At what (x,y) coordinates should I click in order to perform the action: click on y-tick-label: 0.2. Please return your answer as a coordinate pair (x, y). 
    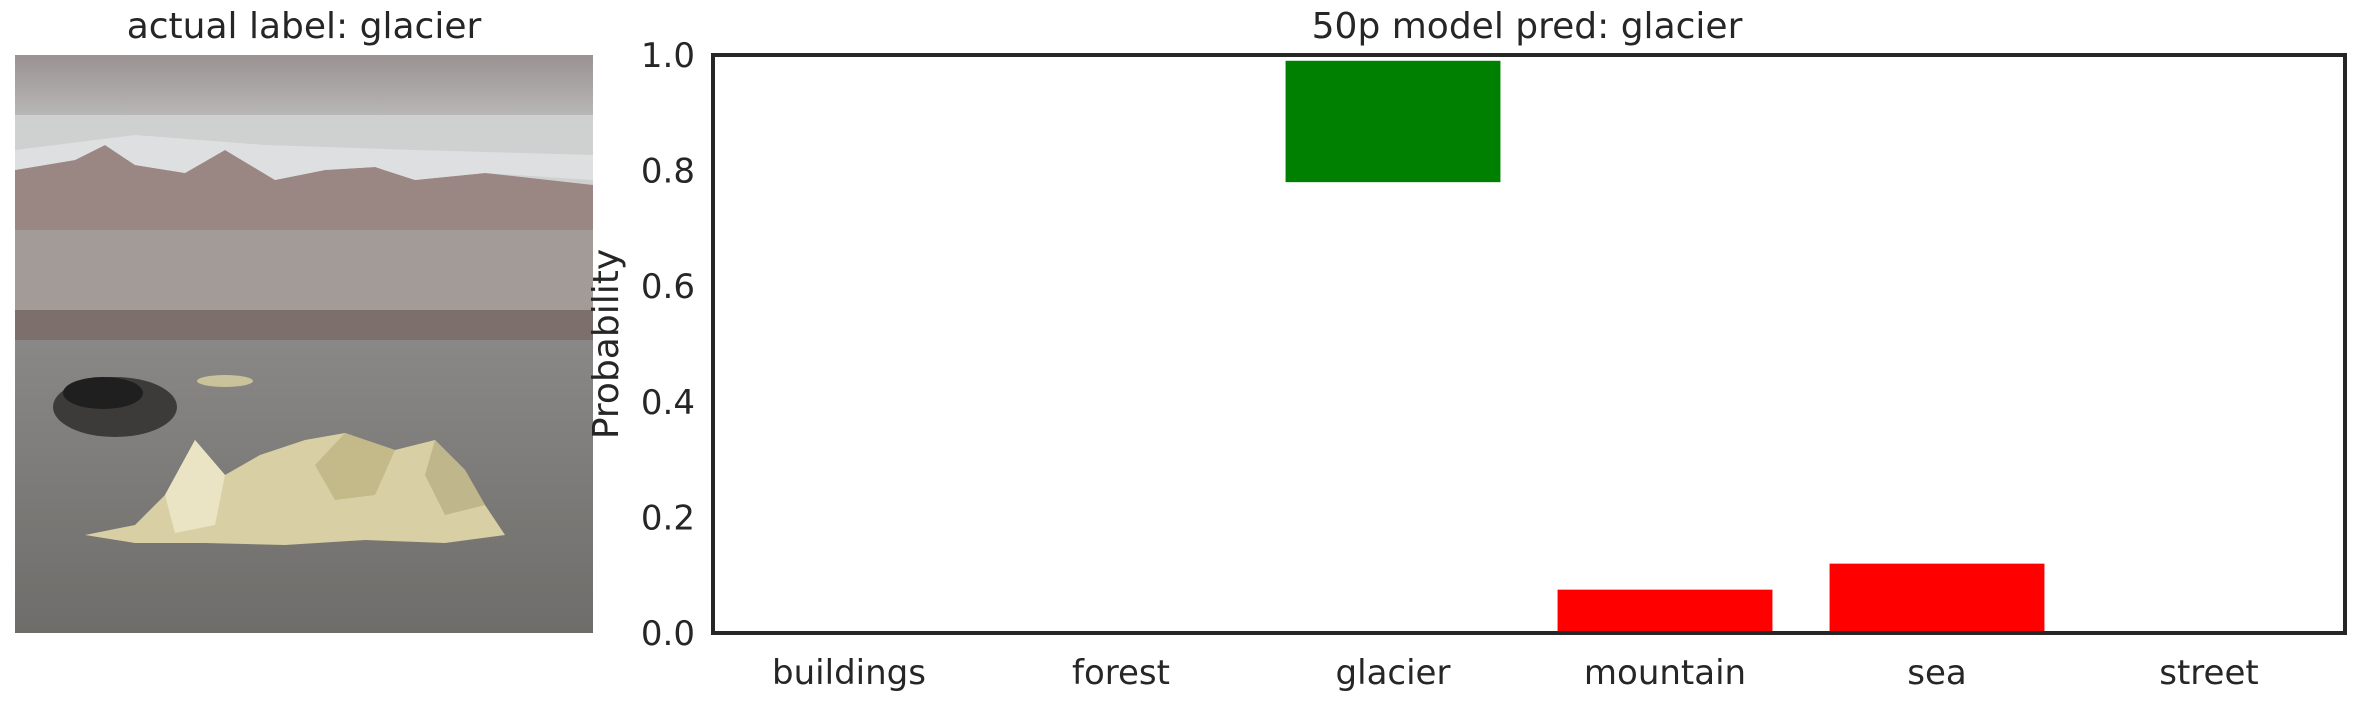
    Looking at the image, I should click on (668, 518).